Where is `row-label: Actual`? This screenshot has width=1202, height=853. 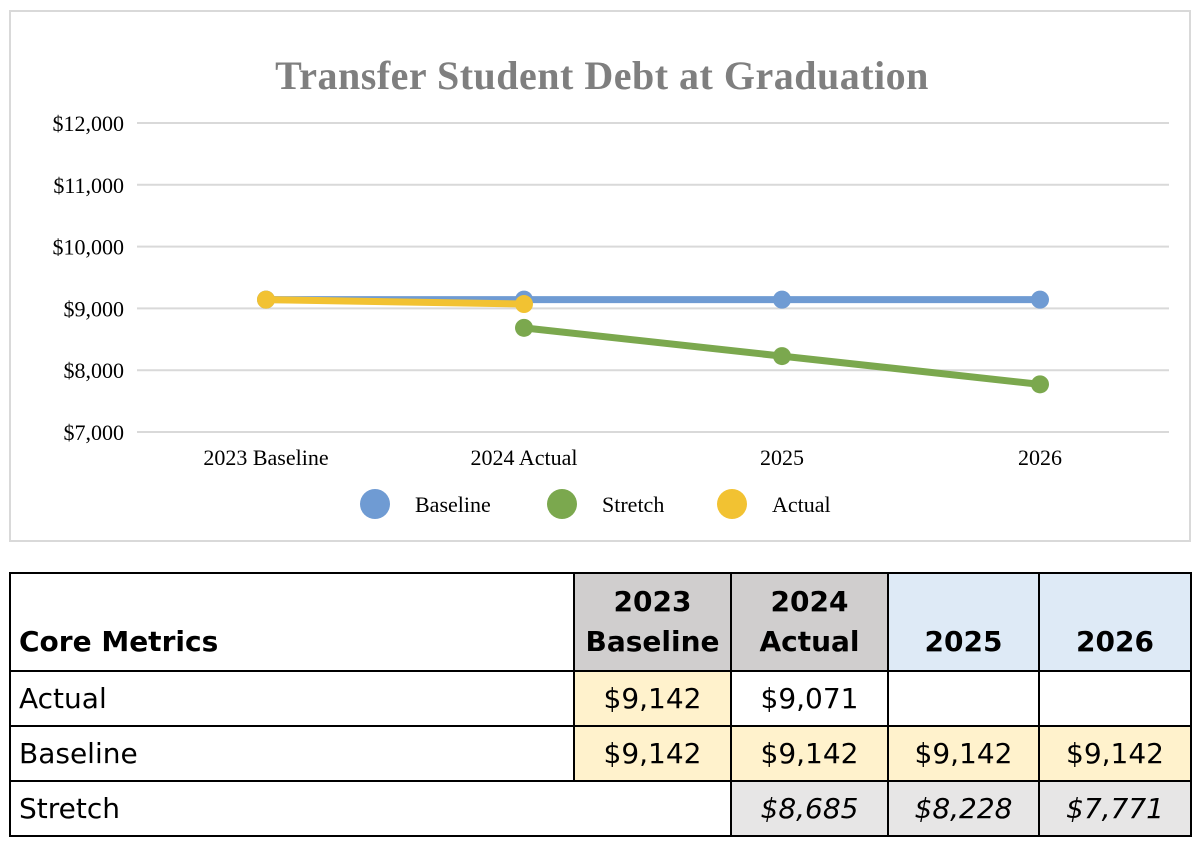 row-label: Actual is located at coordinates (292, 698).